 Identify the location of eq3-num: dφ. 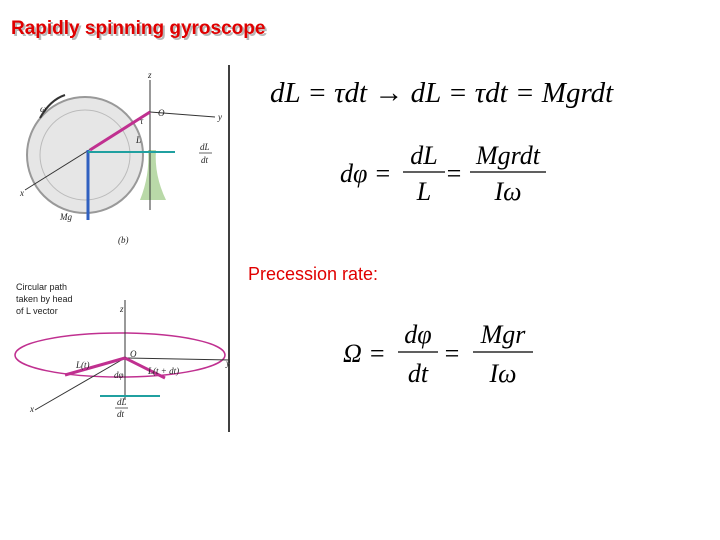
(417, 334).